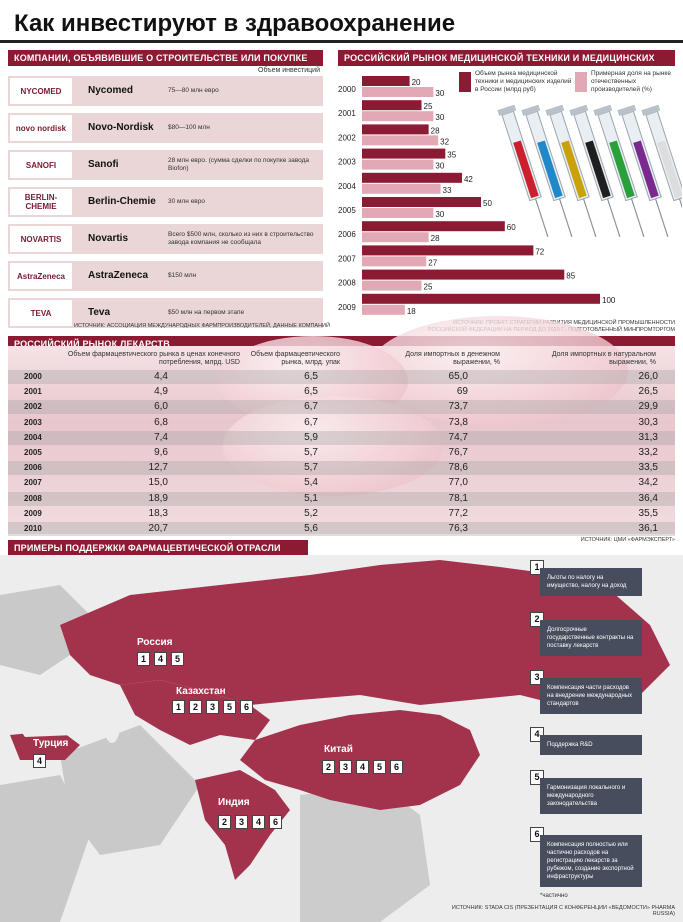  What do you see at coordinates (648, 452) in the screenshot?
I see `drug-table-cell: 33,2` at bounding box center [648, 452].